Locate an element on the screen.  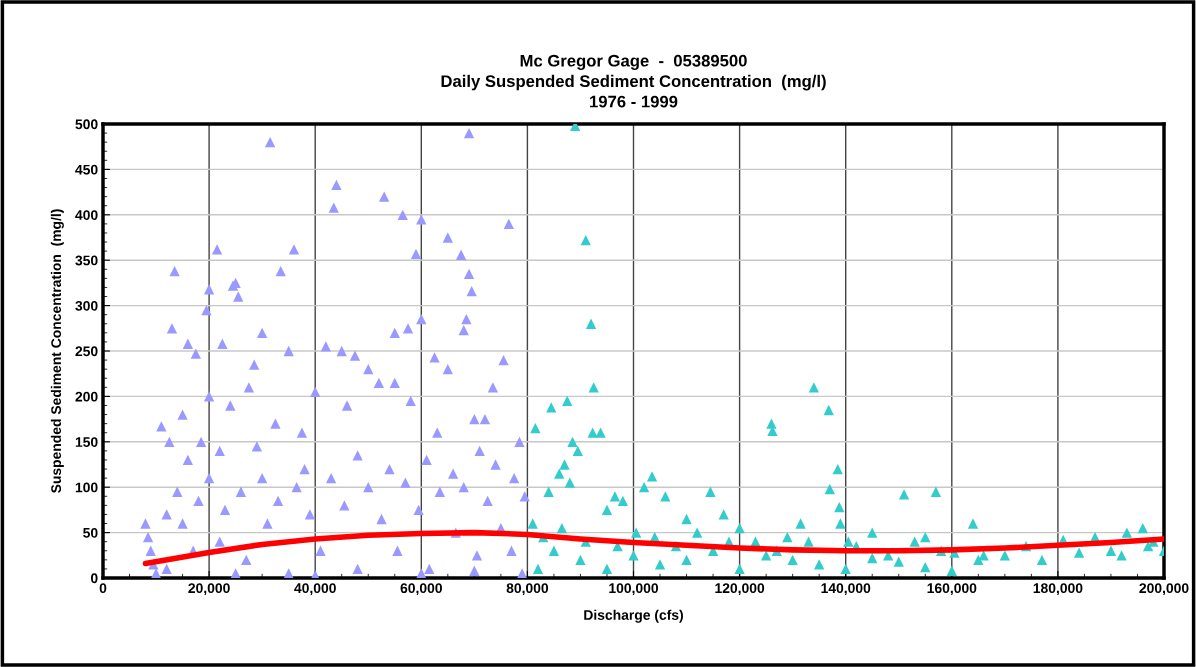
x-axis-title: Discharge (cfs) is located at coordinates (633, 616).